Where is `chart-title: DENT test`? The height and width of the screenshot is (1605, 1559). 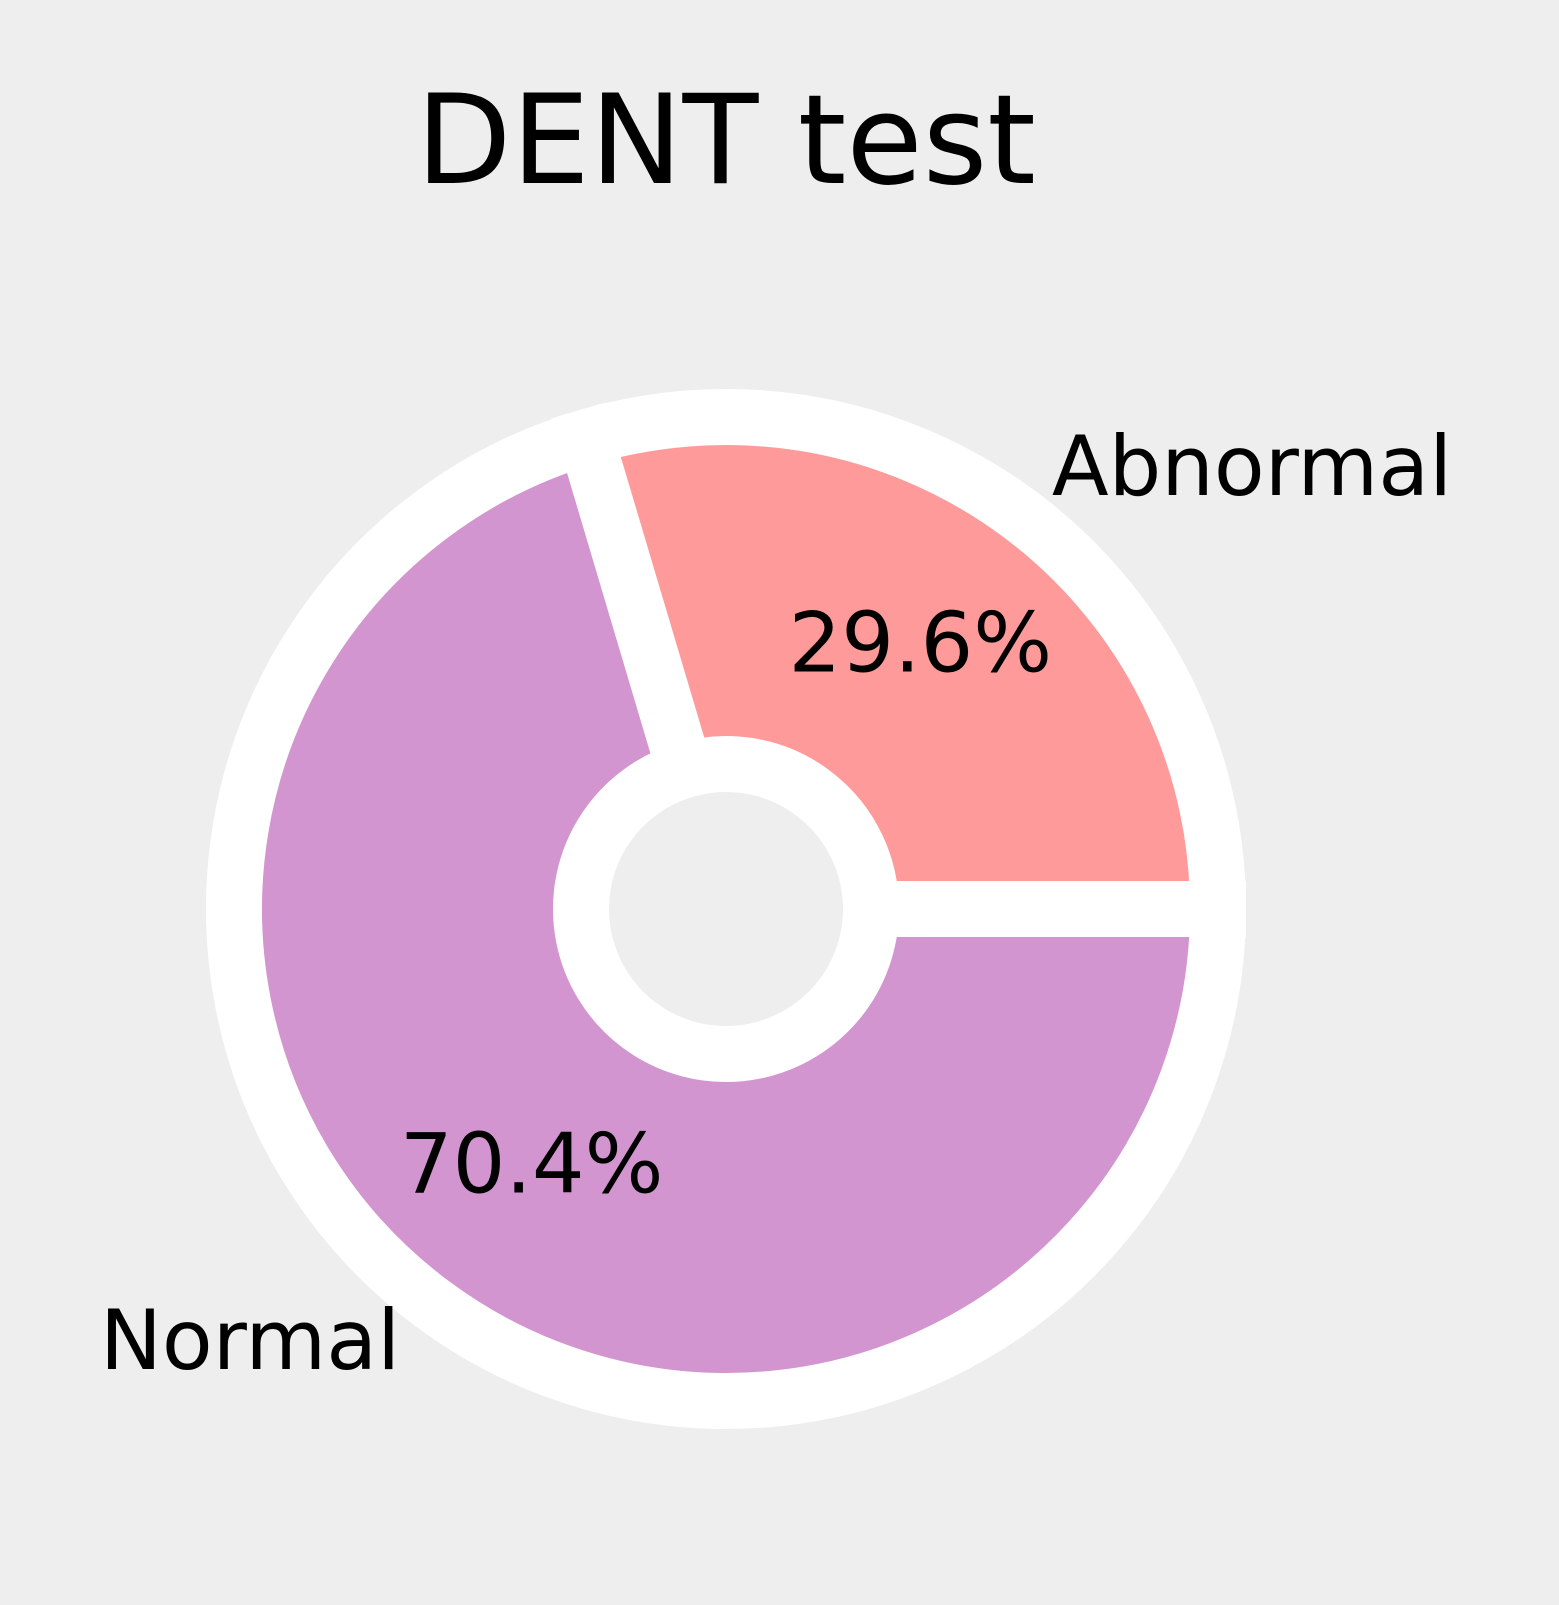 chart-title: DENT test is located at coordinates (726, 141).